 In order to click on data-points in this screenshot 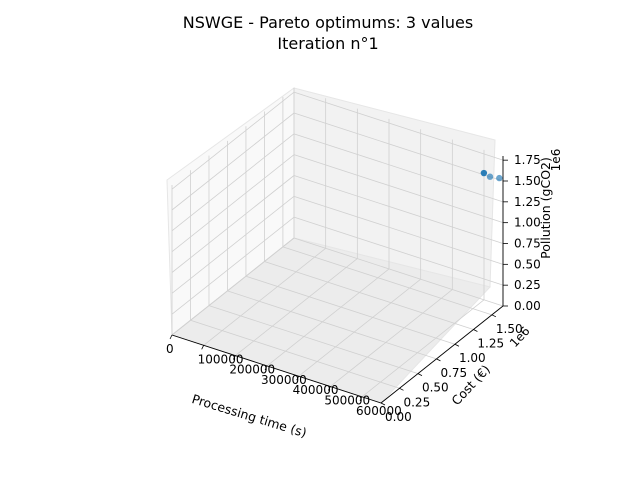, I will do `click(491, 175)`.